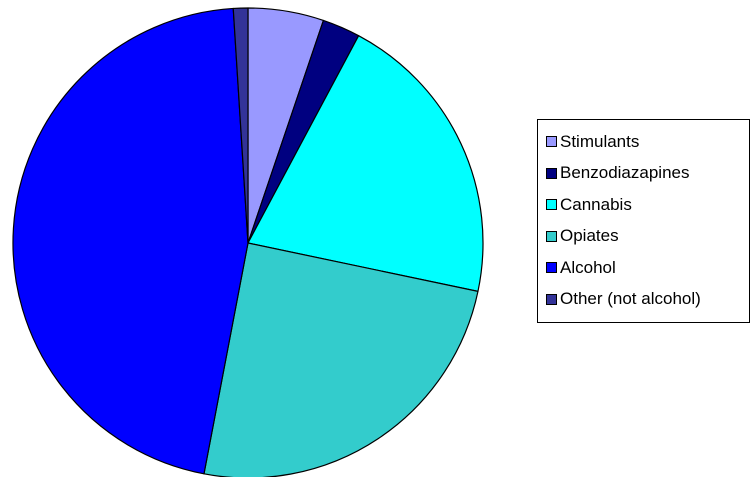 Image resolution: width=754 pixels, height=482 pixels. I want to click on legend-label-cannabis: Cannabis, so click(596, 204).